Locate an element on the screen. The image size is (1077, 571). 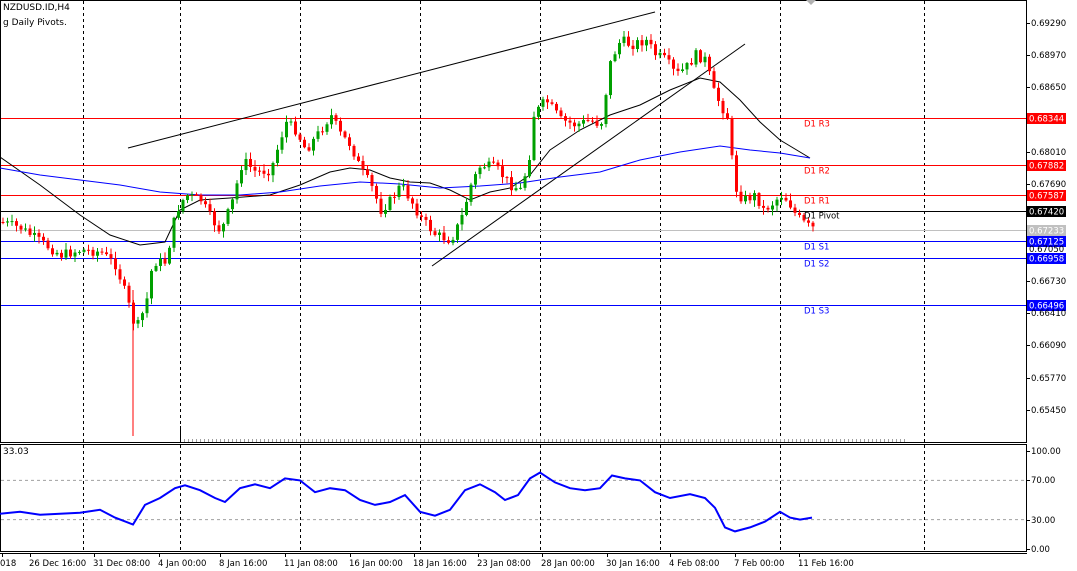
price-tick-label: 0.68010 is located at coordinates (1048, 153).